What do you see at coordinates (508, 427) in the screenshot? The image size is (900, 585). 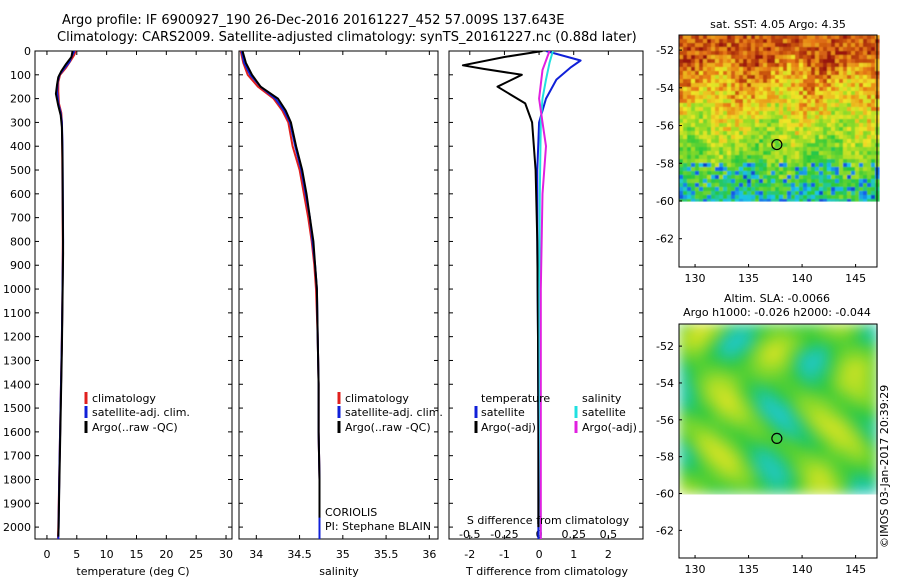 I see `difference-legend-temp-argo: Argo(-adj)` at bounding box center [508, 427].